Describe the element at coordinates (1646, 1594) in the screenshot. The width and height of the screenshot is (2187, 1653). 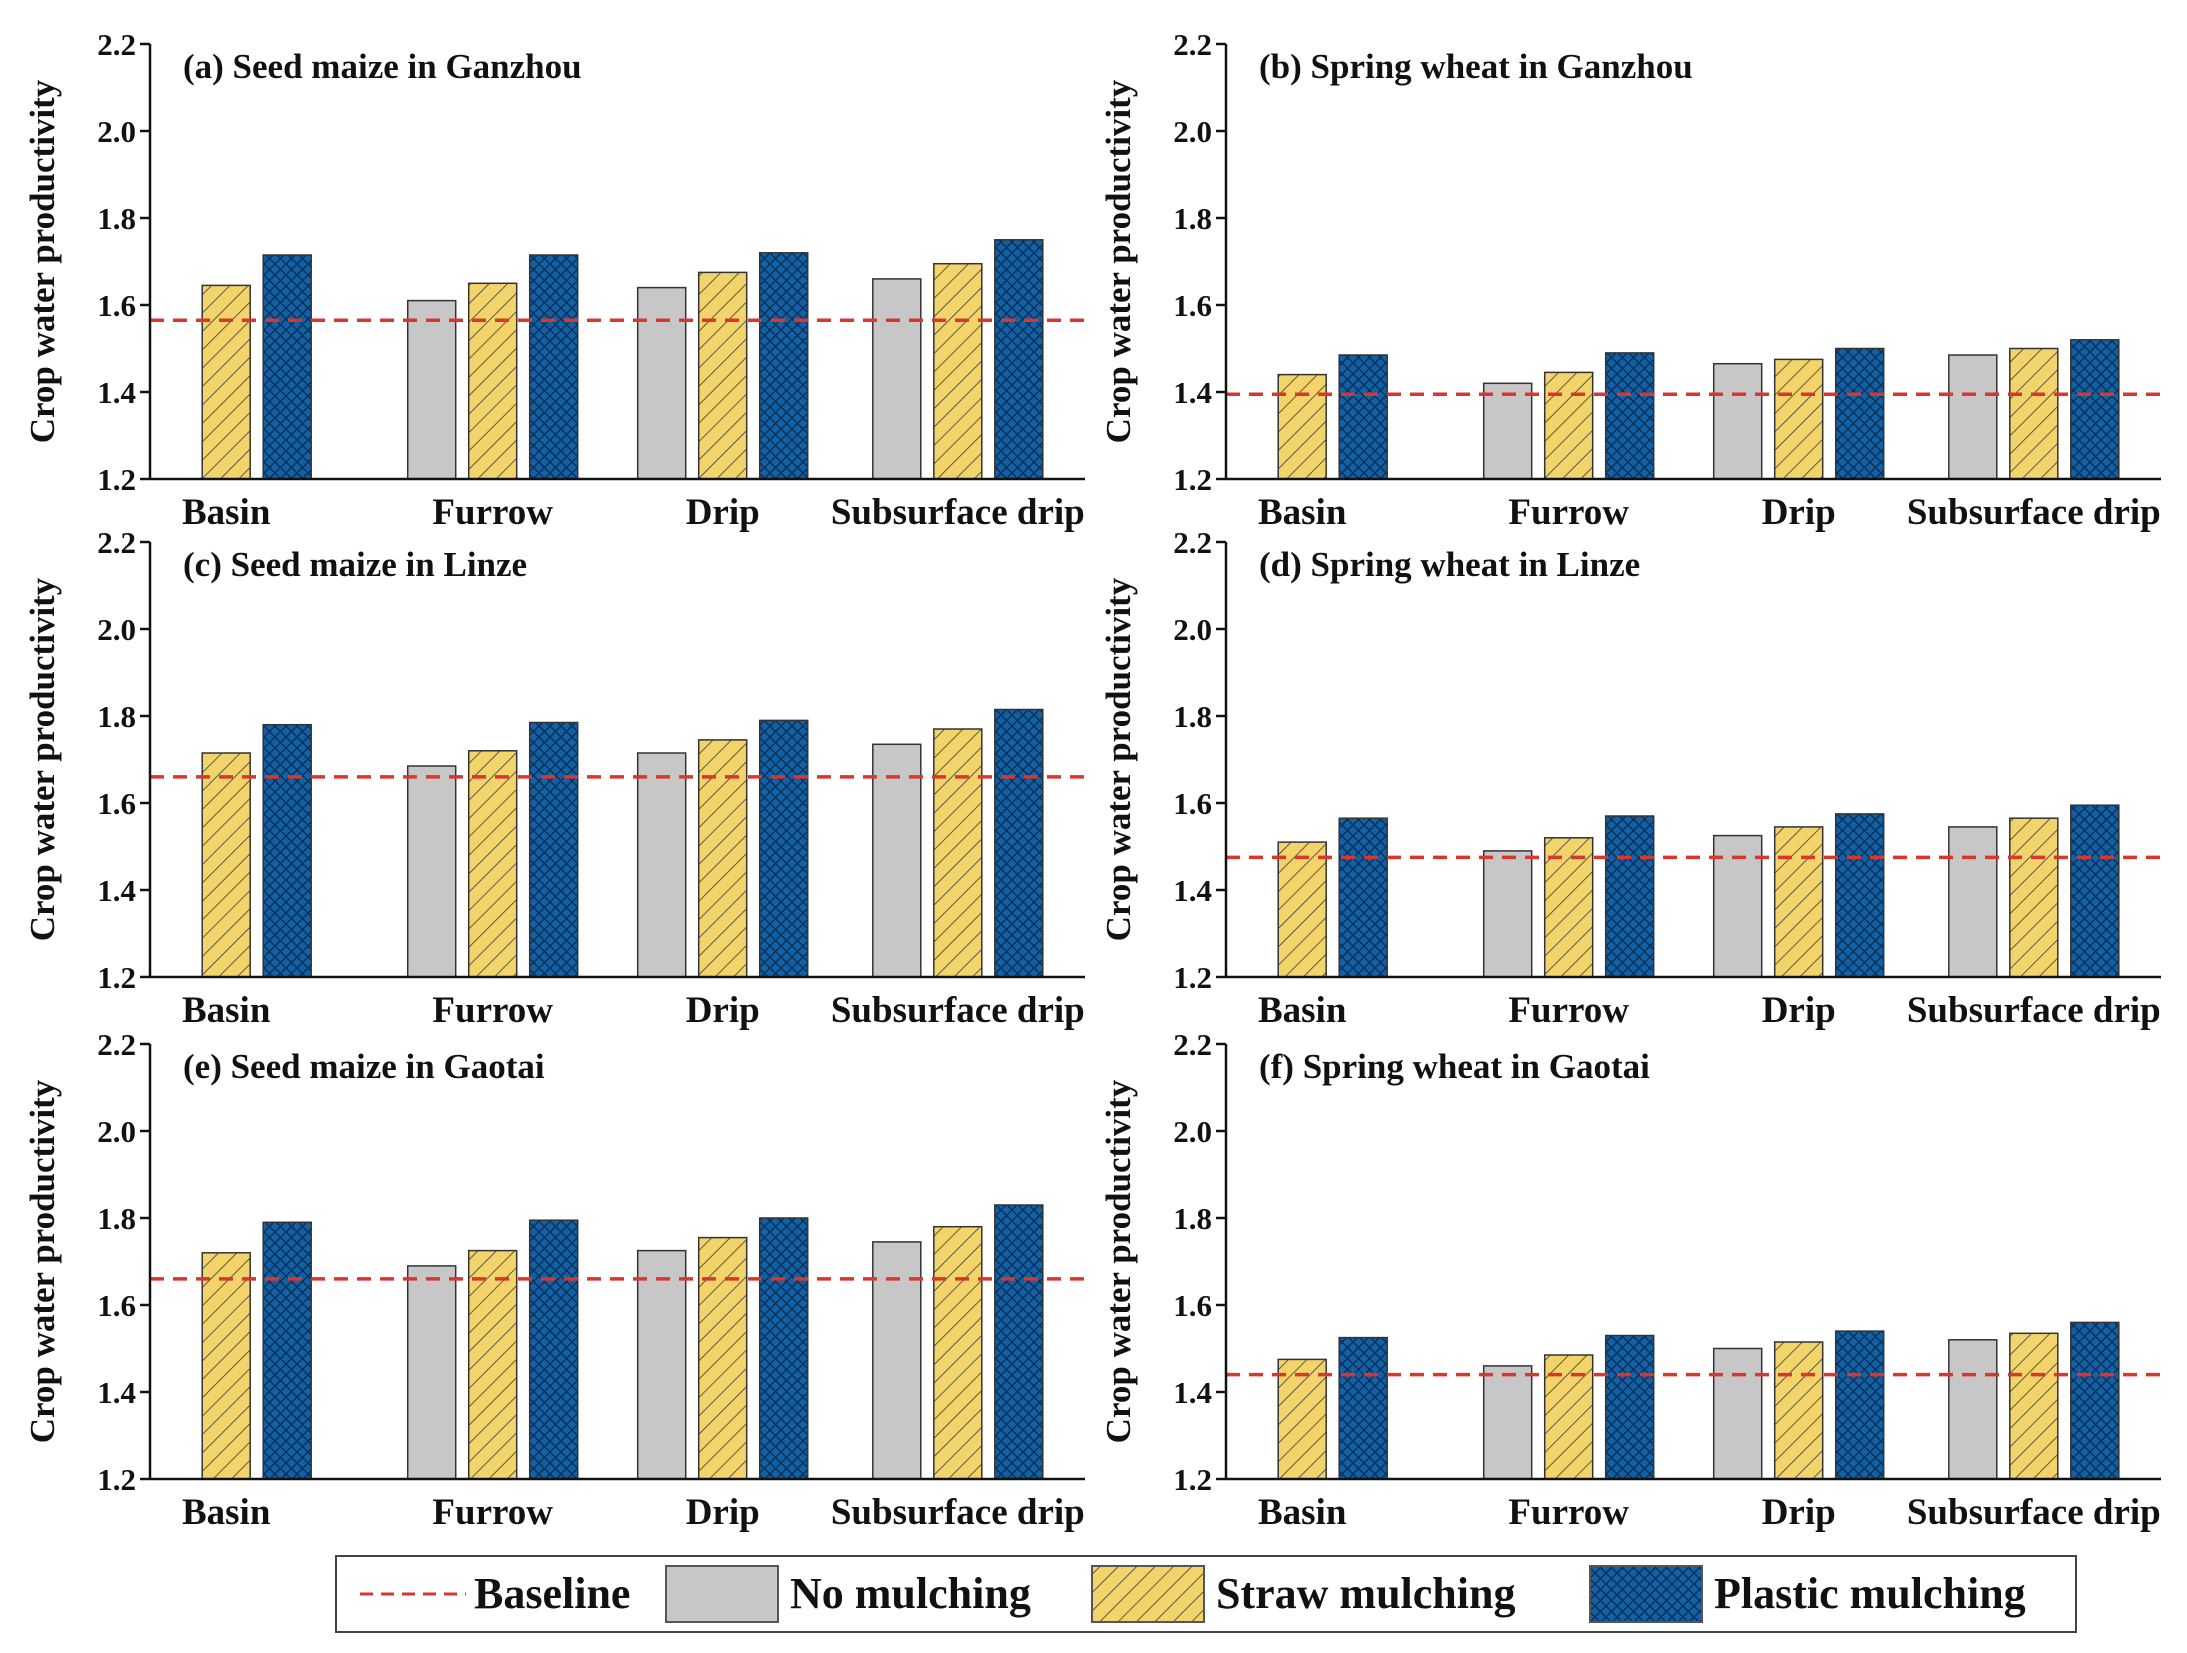
I see `legend-plastic-mulching-swatch` at that location.